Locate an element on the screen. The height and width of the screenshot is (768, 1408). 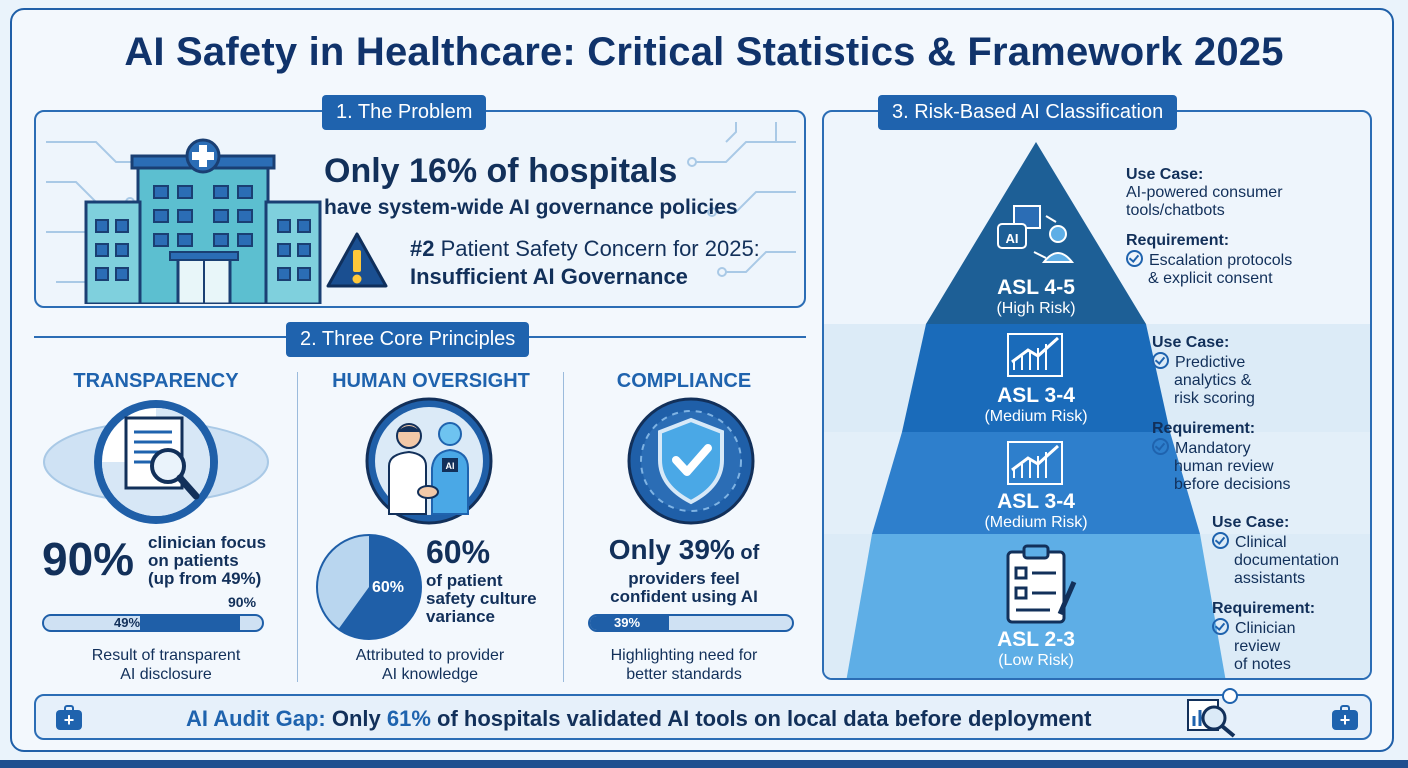
transparency-note: Result of transparent AI disclosure is located at coordinates (166, 665).